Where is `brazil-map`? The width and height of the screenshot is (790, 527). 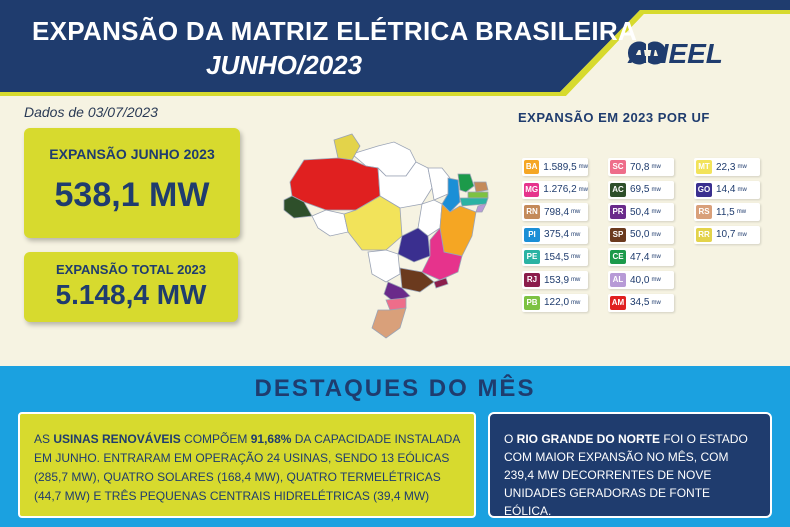 brazil-map is located at coordinates (386, 236).